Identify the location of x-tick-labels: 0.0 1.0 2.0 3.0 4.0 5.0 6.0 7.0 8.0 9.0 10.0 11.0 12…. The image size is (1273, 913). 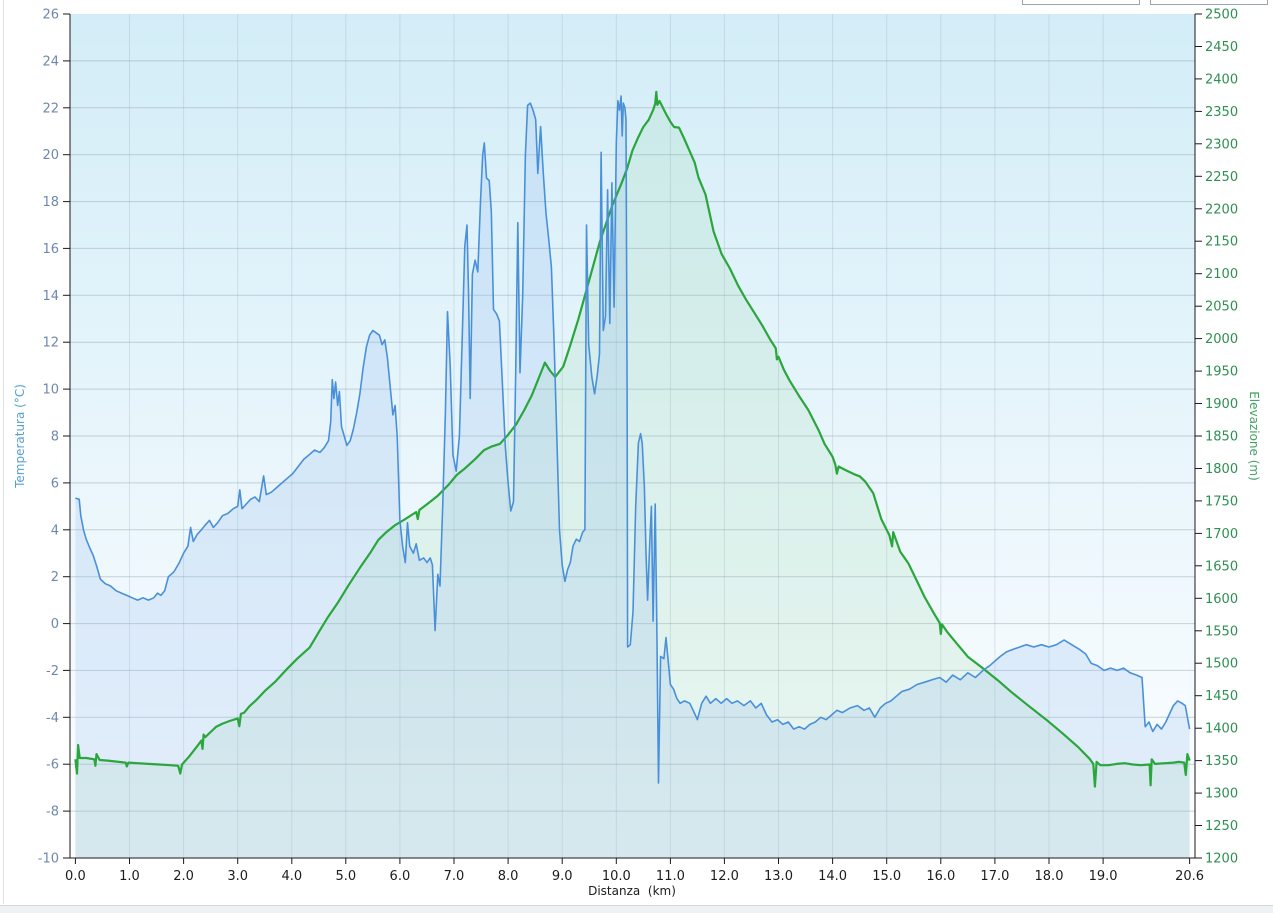
(634, 876).